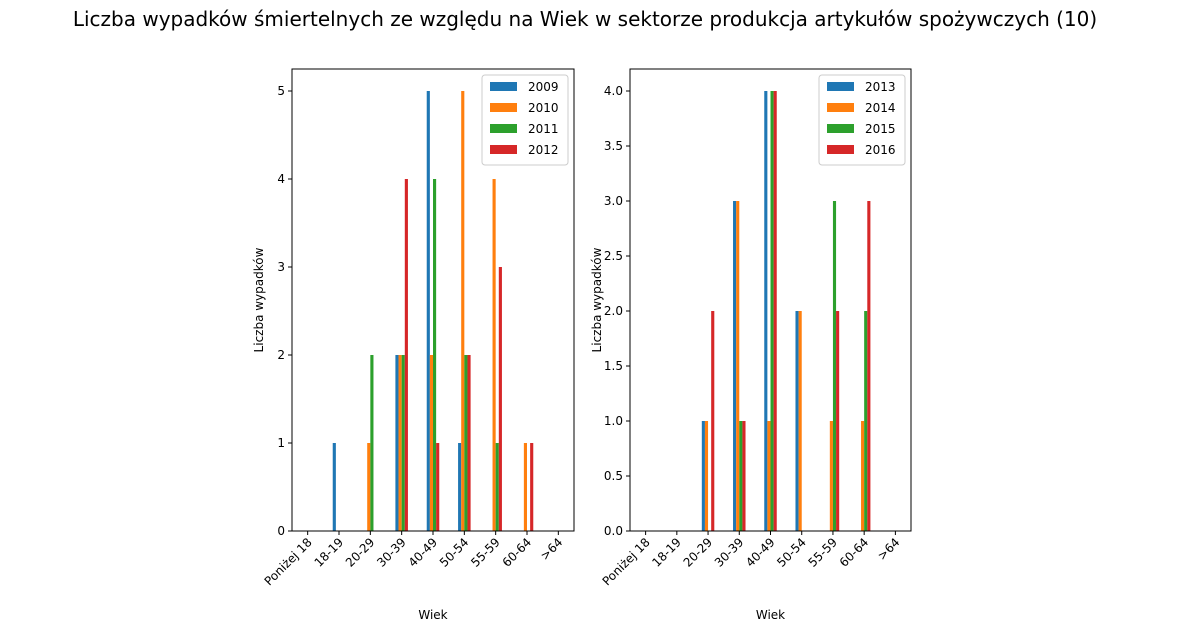 This screenshot has width=1183, height=631. I want to click on y-tick-label: 4, so click(281, 179).